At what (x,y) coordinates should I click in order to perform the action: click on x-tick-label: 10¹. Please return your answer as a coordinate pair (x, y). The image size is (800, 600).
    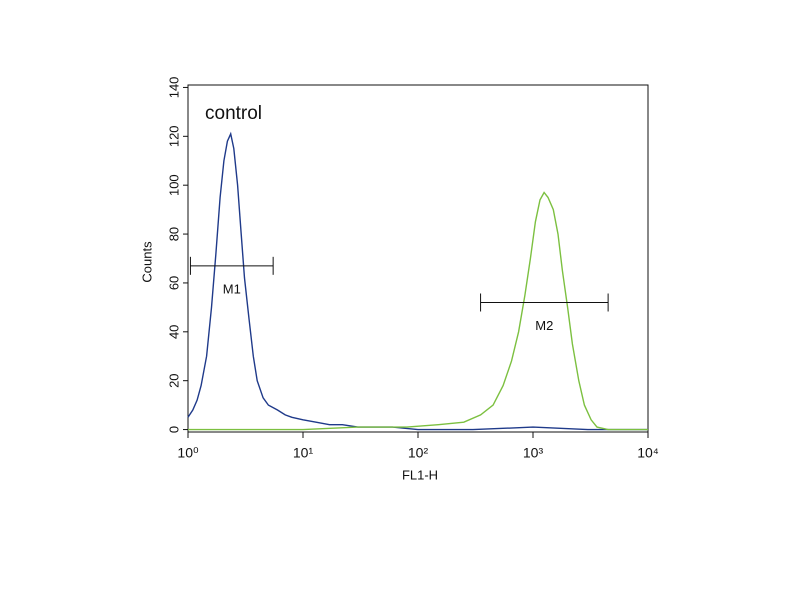
    Looking at the image, I should click on (303, 453).